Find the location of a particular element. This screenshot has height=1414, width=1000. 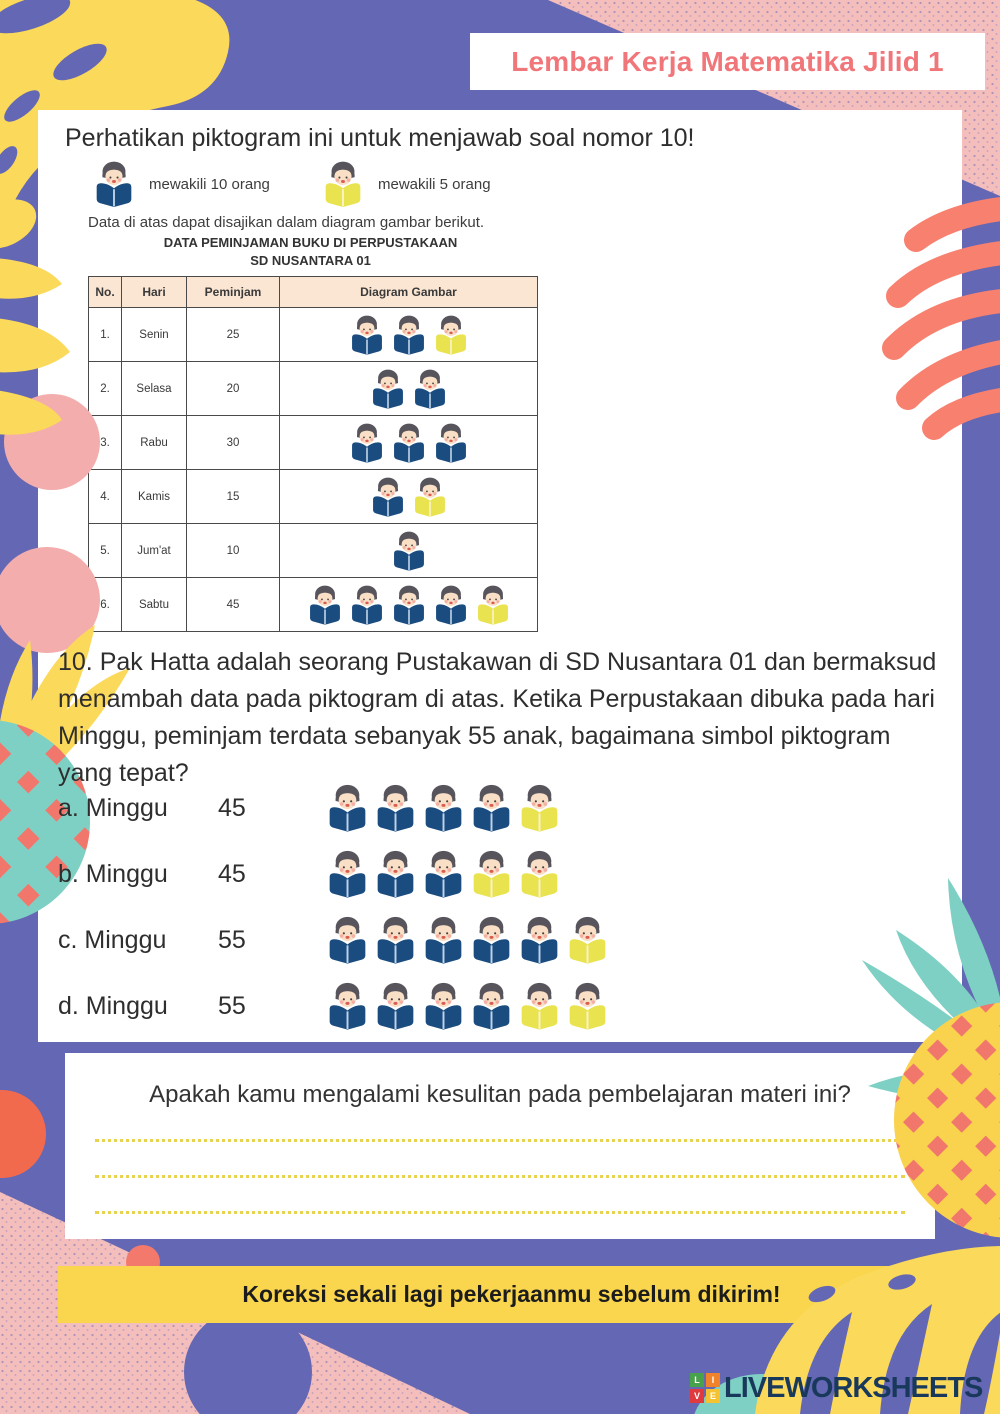

cell-hari: Jum'at is located at coordinates (154, 550).